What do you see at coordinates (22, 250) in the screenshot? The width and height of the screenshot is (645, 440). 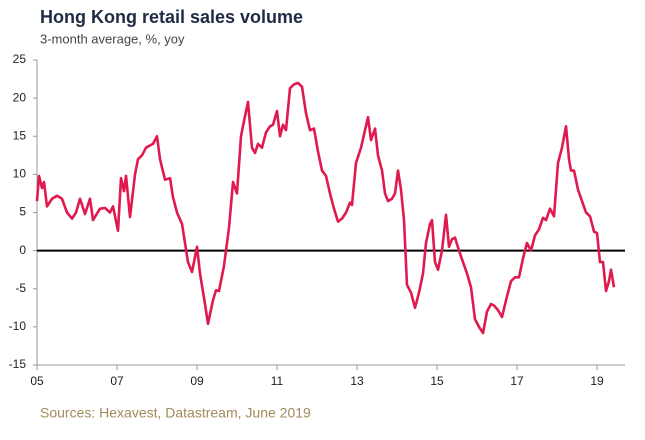 I see `y-tick-label: 0` at bounding box center [22, 250].